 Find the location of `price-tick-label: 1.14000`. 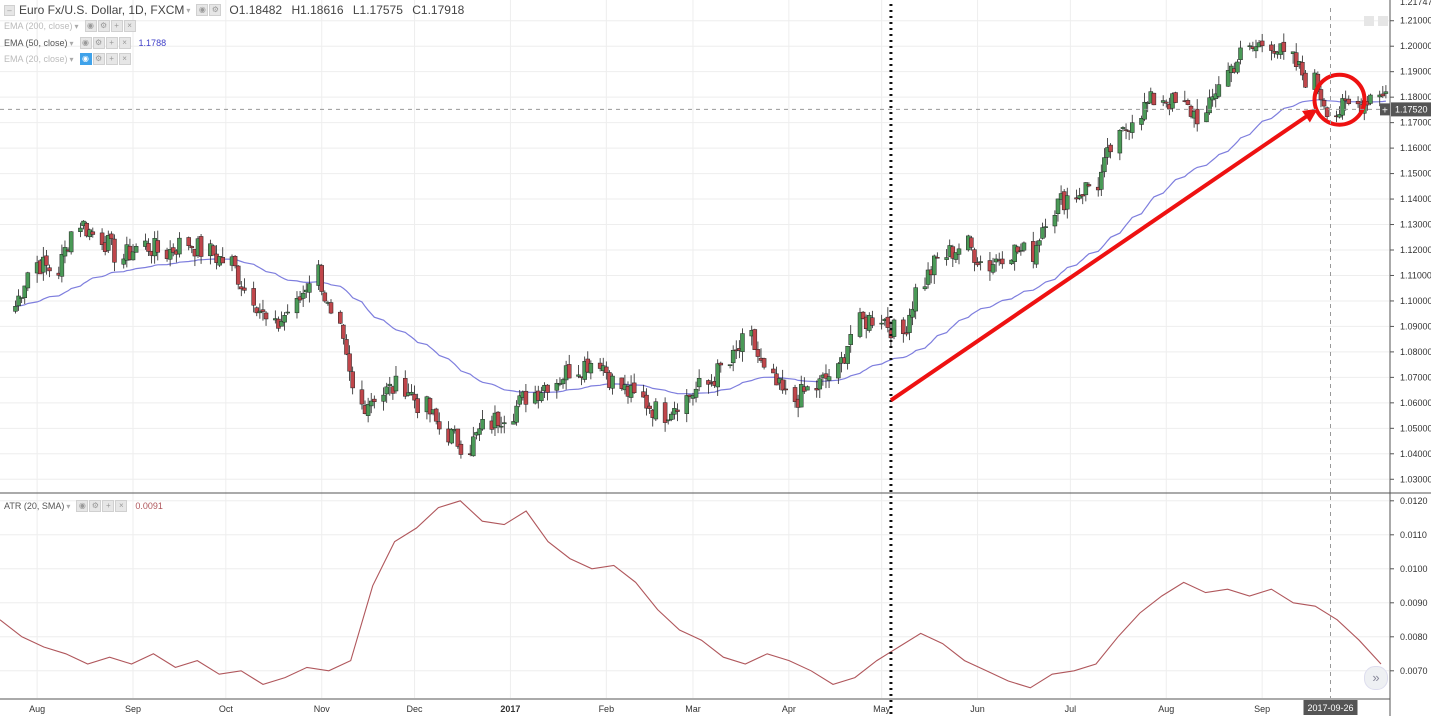

price-tick-label: 1.14000 is located at coordinates (1415, 199).